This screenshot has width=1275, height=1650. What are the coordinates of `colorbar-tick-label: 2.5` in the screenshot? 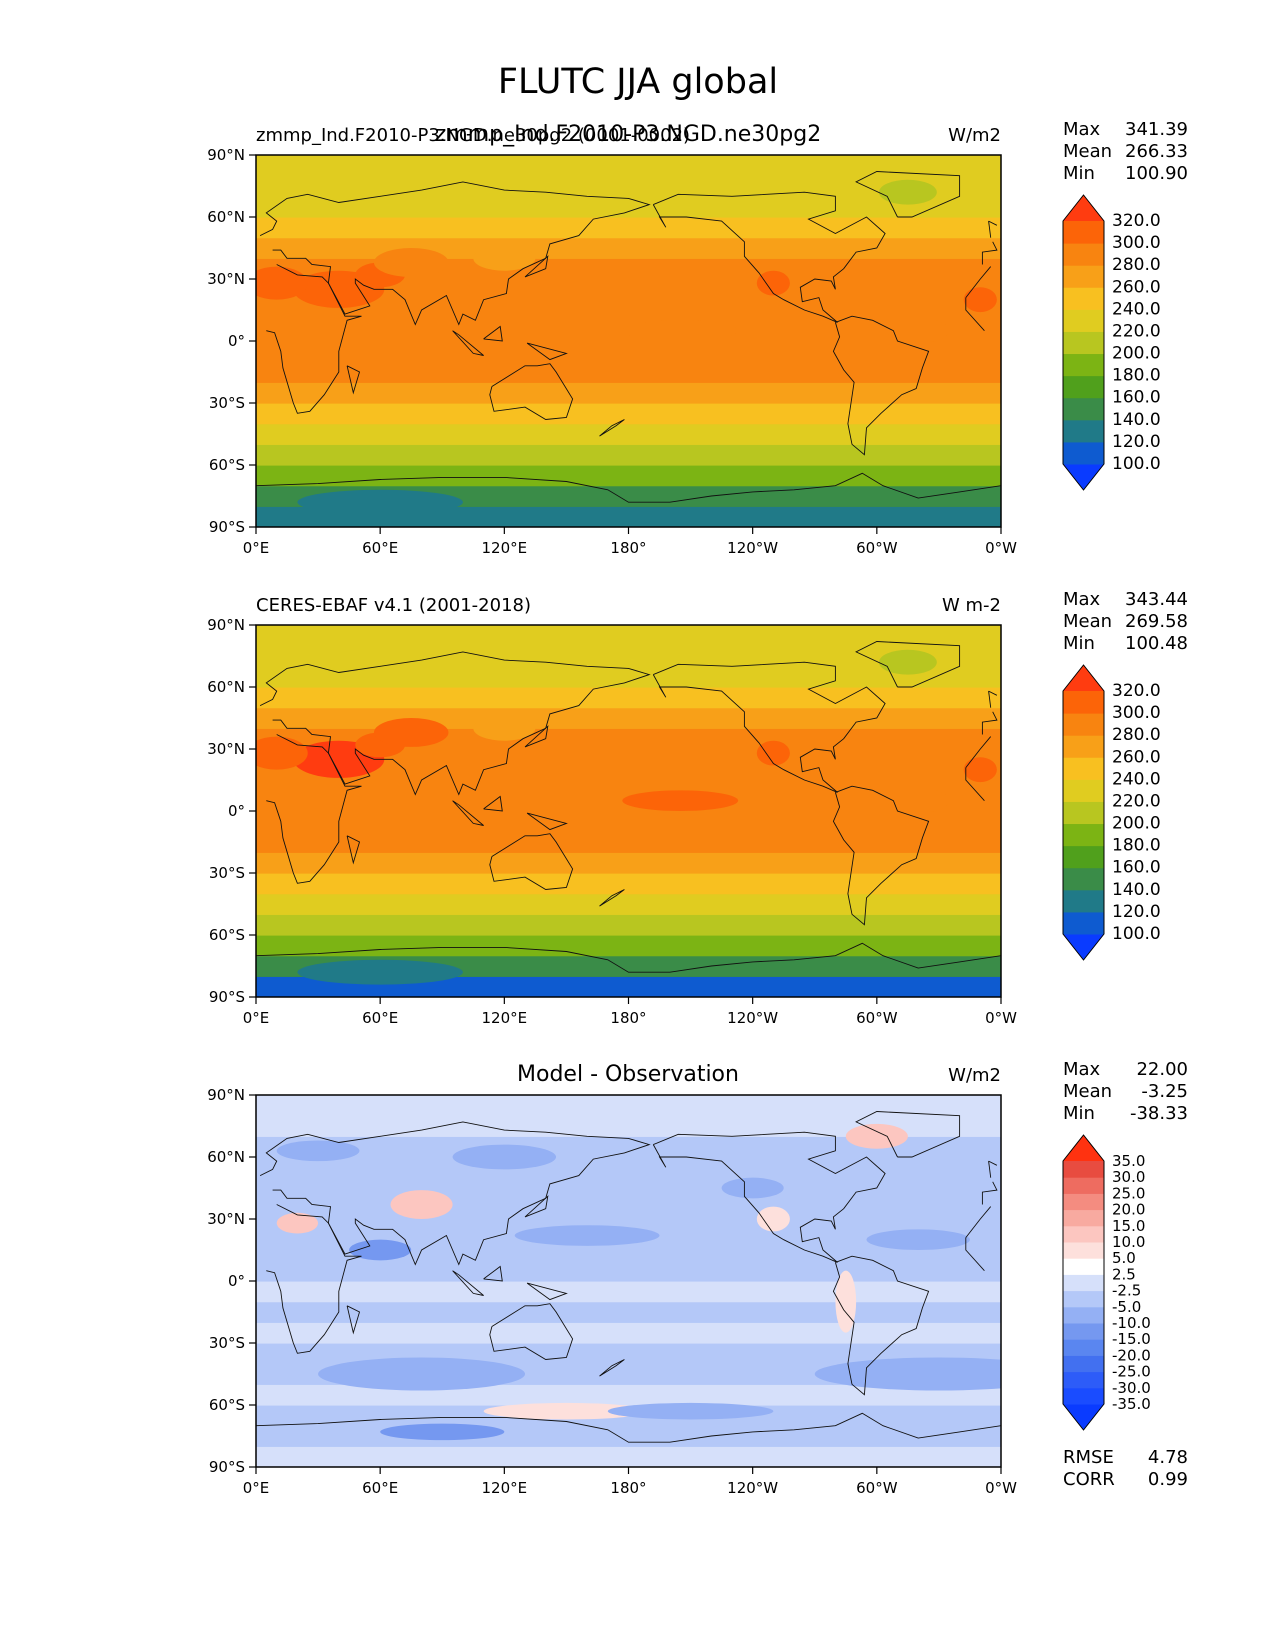 It's located at (1124, 1274).